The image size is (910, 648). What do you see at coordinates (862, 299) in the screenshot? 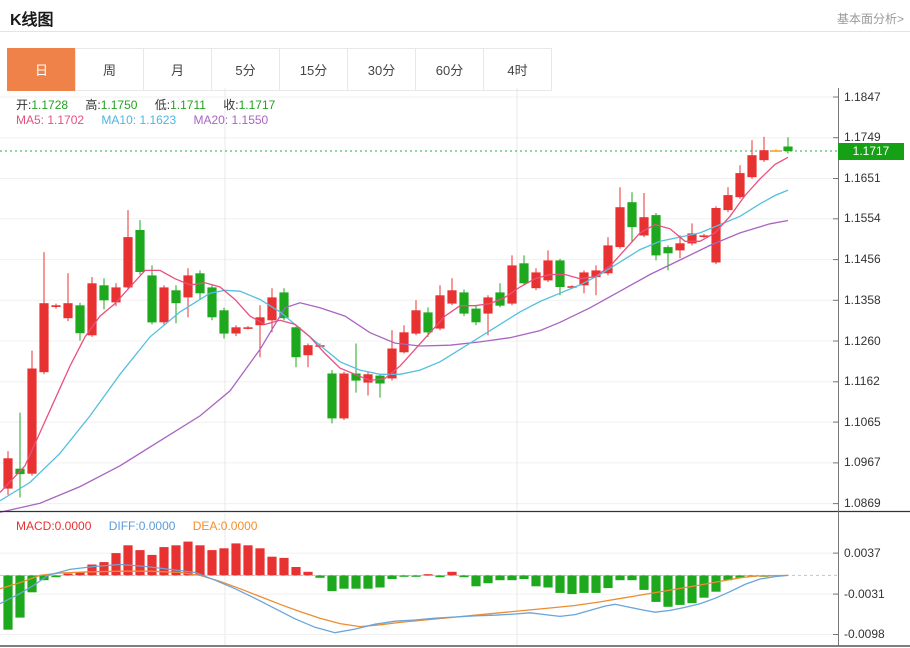
I see `price-tick-label: 1.1358` at bounding box center [862, 299].